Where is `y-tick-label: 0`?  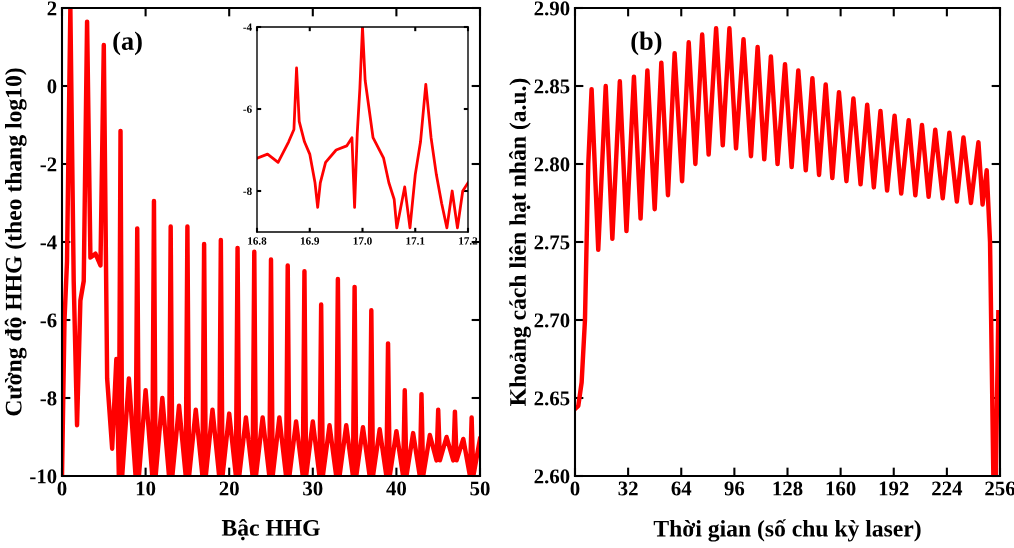
y-tick-label: 0 is located at coordinates (52, 86).